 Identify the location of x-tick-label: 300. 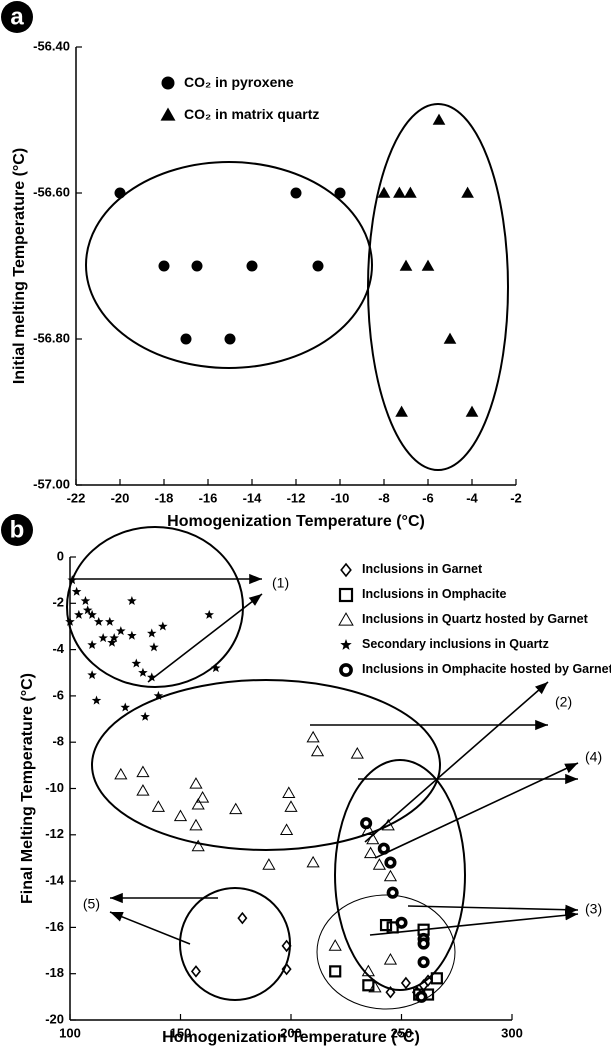
(512, 1032).